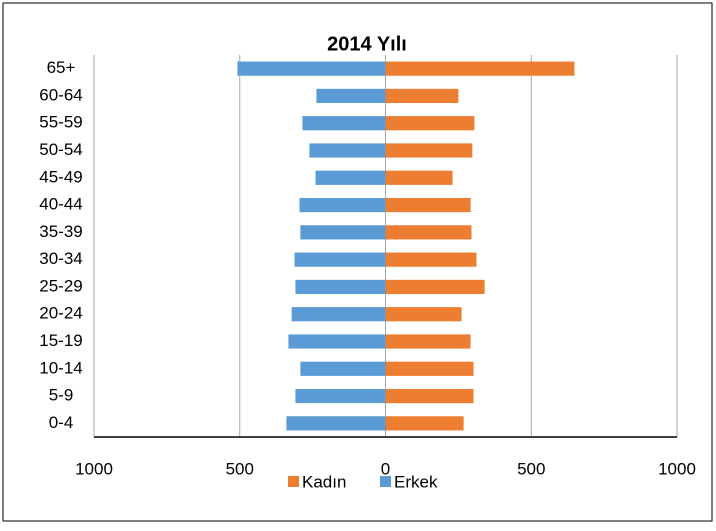  What do you see at coordinates (60, 122) in the screenshot?
I see `y-tick-label: 55-59` at bounding box center [60, 122].